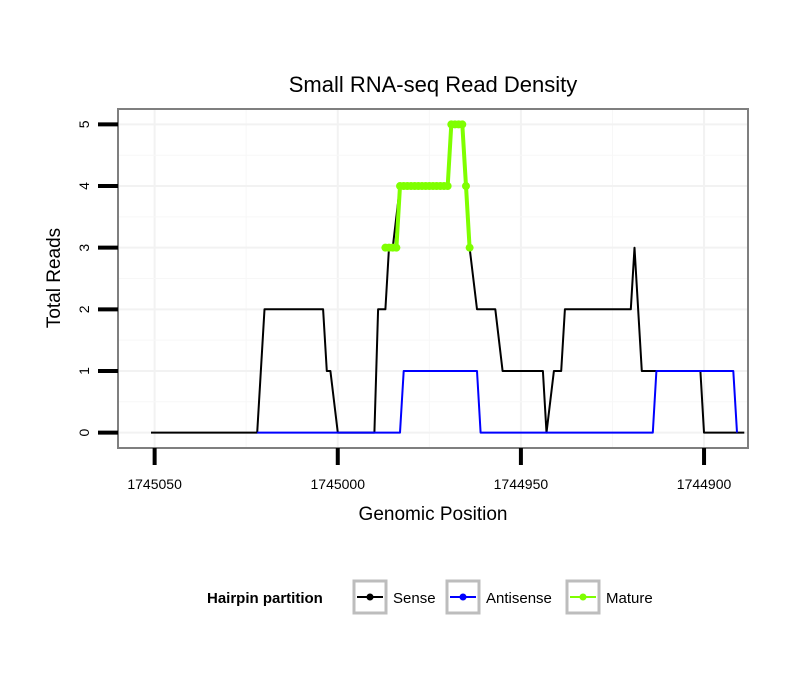  I want to click on x-tick-label: 1744900, so click(704, 484).